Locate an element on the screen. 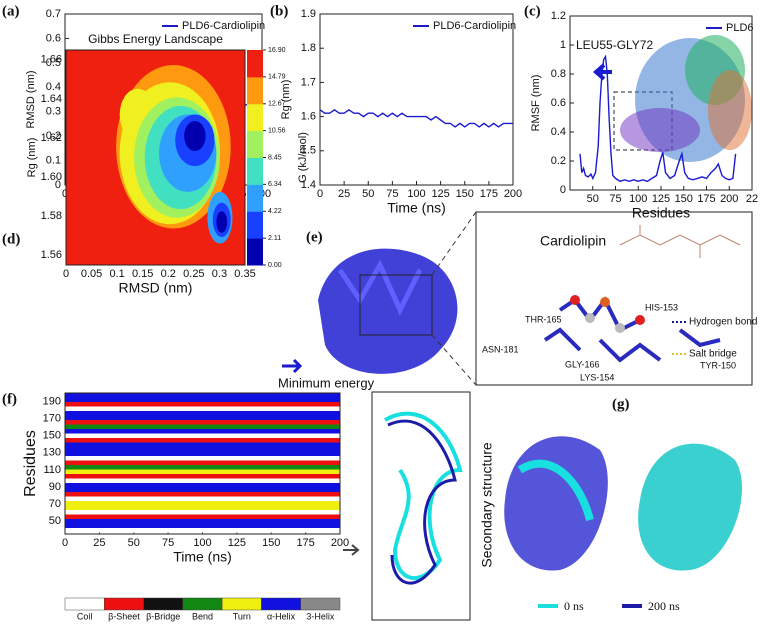 This screenshot has width=764, height=624. x-tick-label: 0.05 is located at coordinates (91, 274).